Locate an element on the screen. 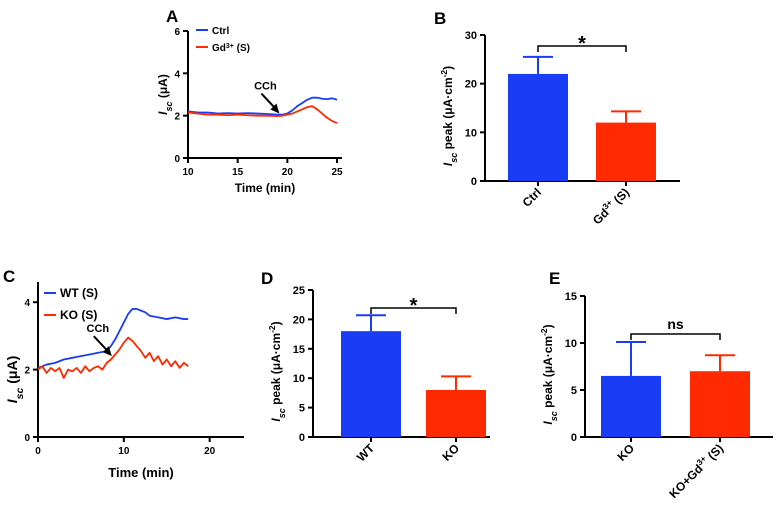 This screenshot has height=507, width=782. y-tick-label: 6 is located at coordinates (177, 32).